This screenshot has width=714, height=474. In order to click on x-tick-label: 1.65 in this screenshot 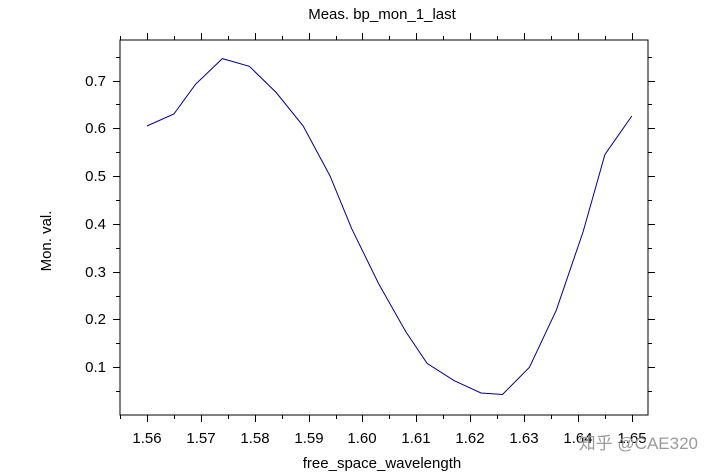, I will do `click(631, 438)`.